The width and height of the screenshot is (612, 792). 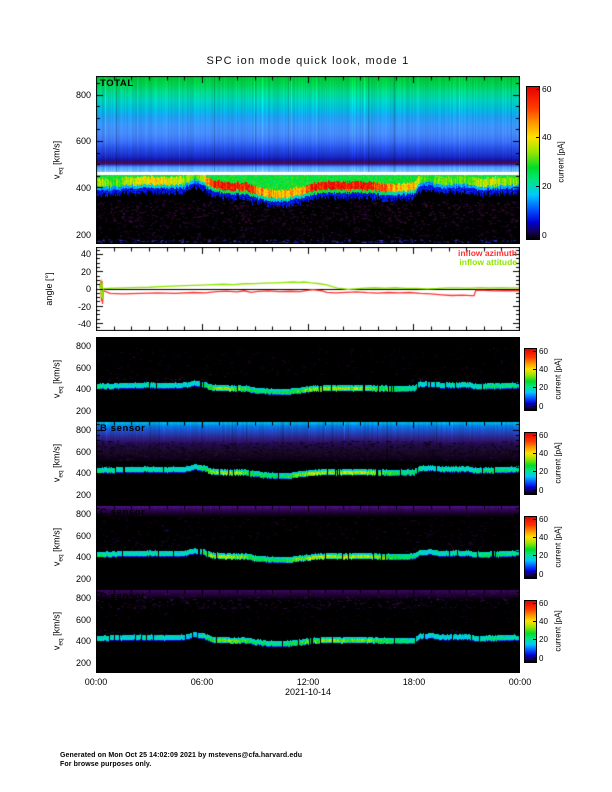 I want to click on colorbar-d, so click(x=530, y=631).